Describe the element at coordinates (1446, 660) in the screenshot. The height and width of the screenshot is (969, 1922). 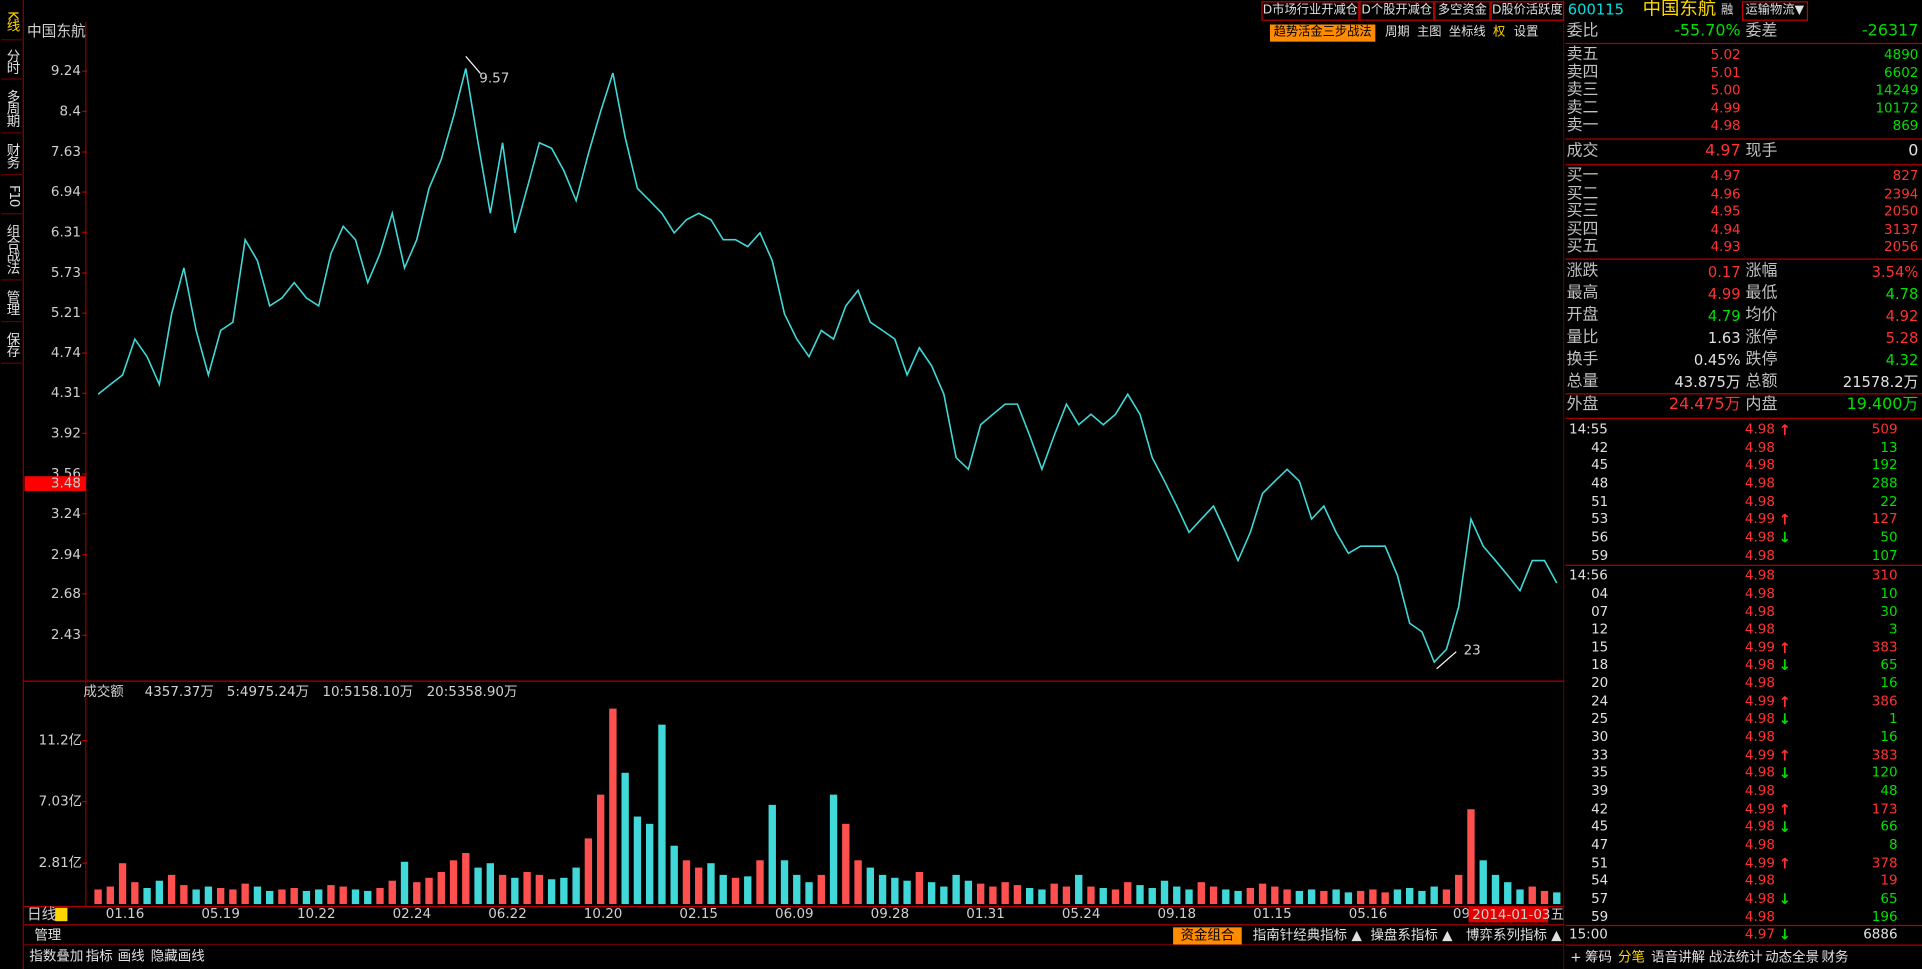
I see `annotation-arrow` at that location.